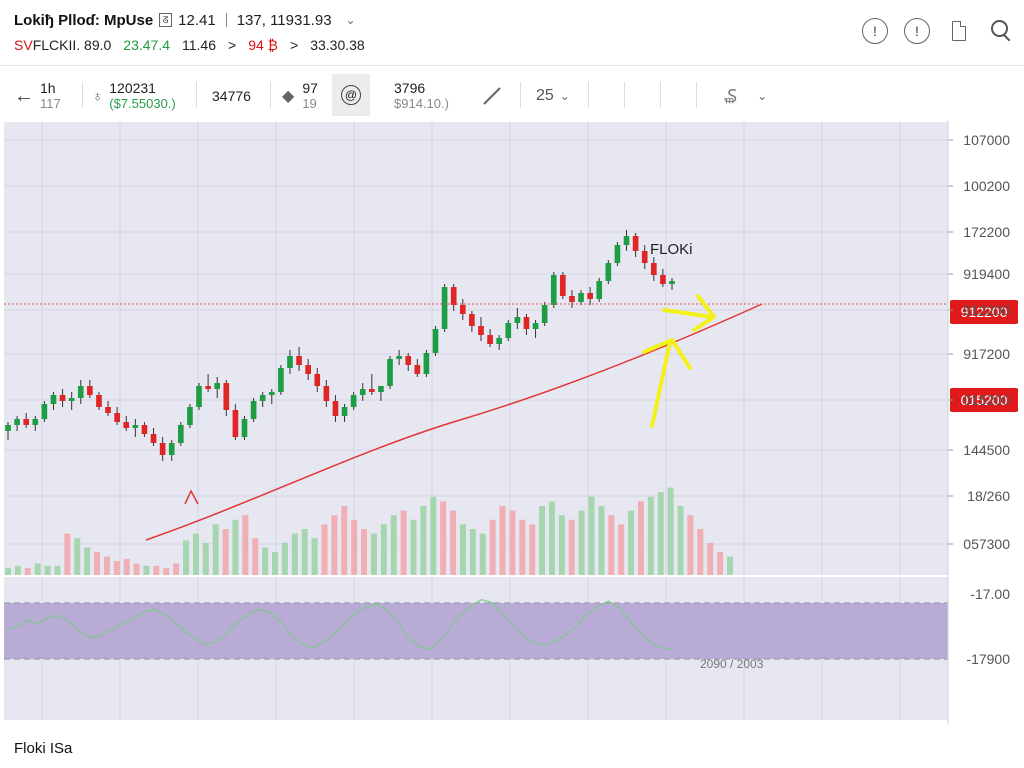  What do you see at coordinates (986, 186) in the screenshot?
I see `price-axis-label: 100200` at bounding box center [986, 186].